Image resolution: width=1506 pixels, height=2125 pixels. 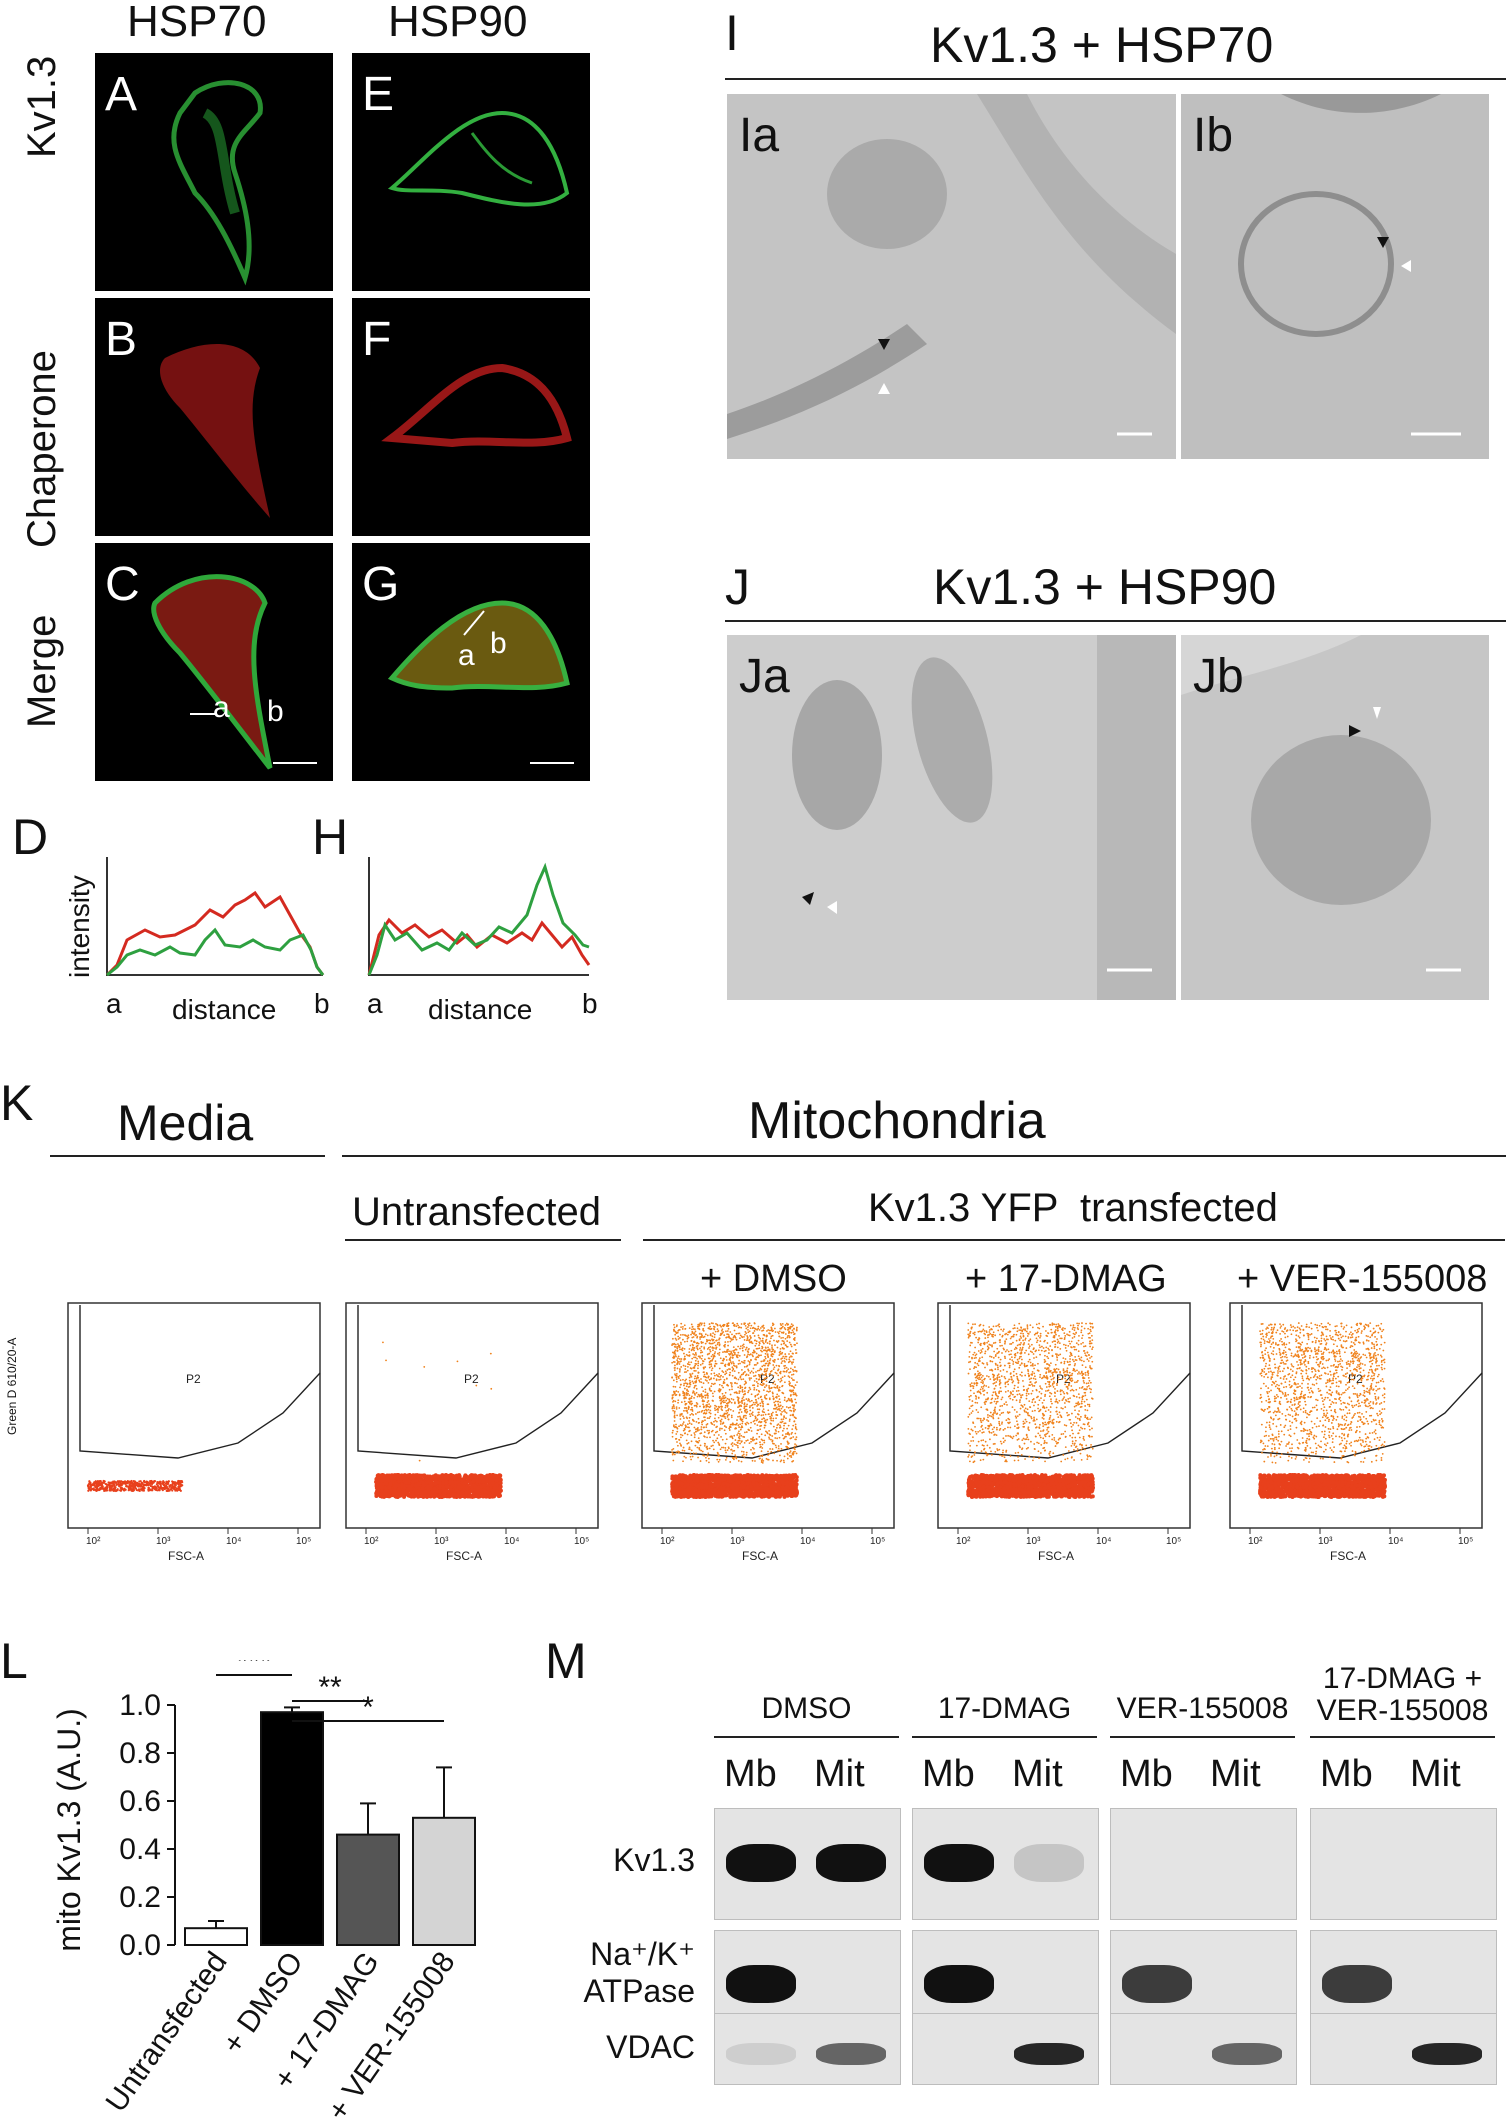 What do you see at coordinates (924, 1156) in the screenshot?
I see `flow-rule-mitochondria` at bounding box center [924, 1156].